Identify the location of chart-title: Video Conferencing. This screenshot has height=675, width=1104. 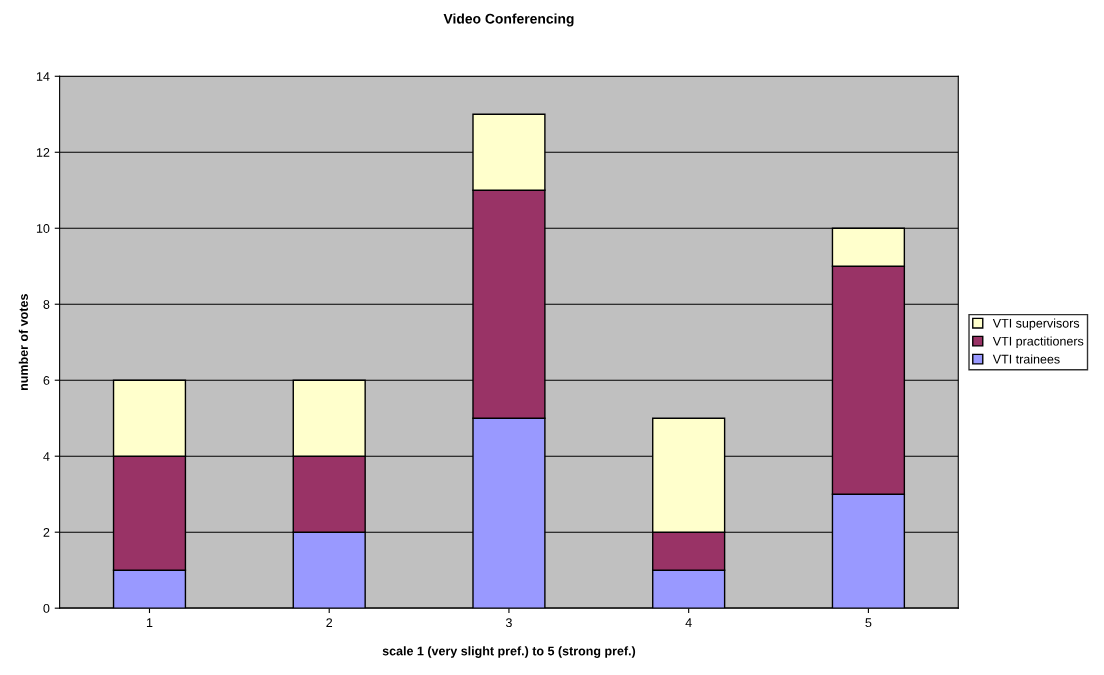
(508, 20).